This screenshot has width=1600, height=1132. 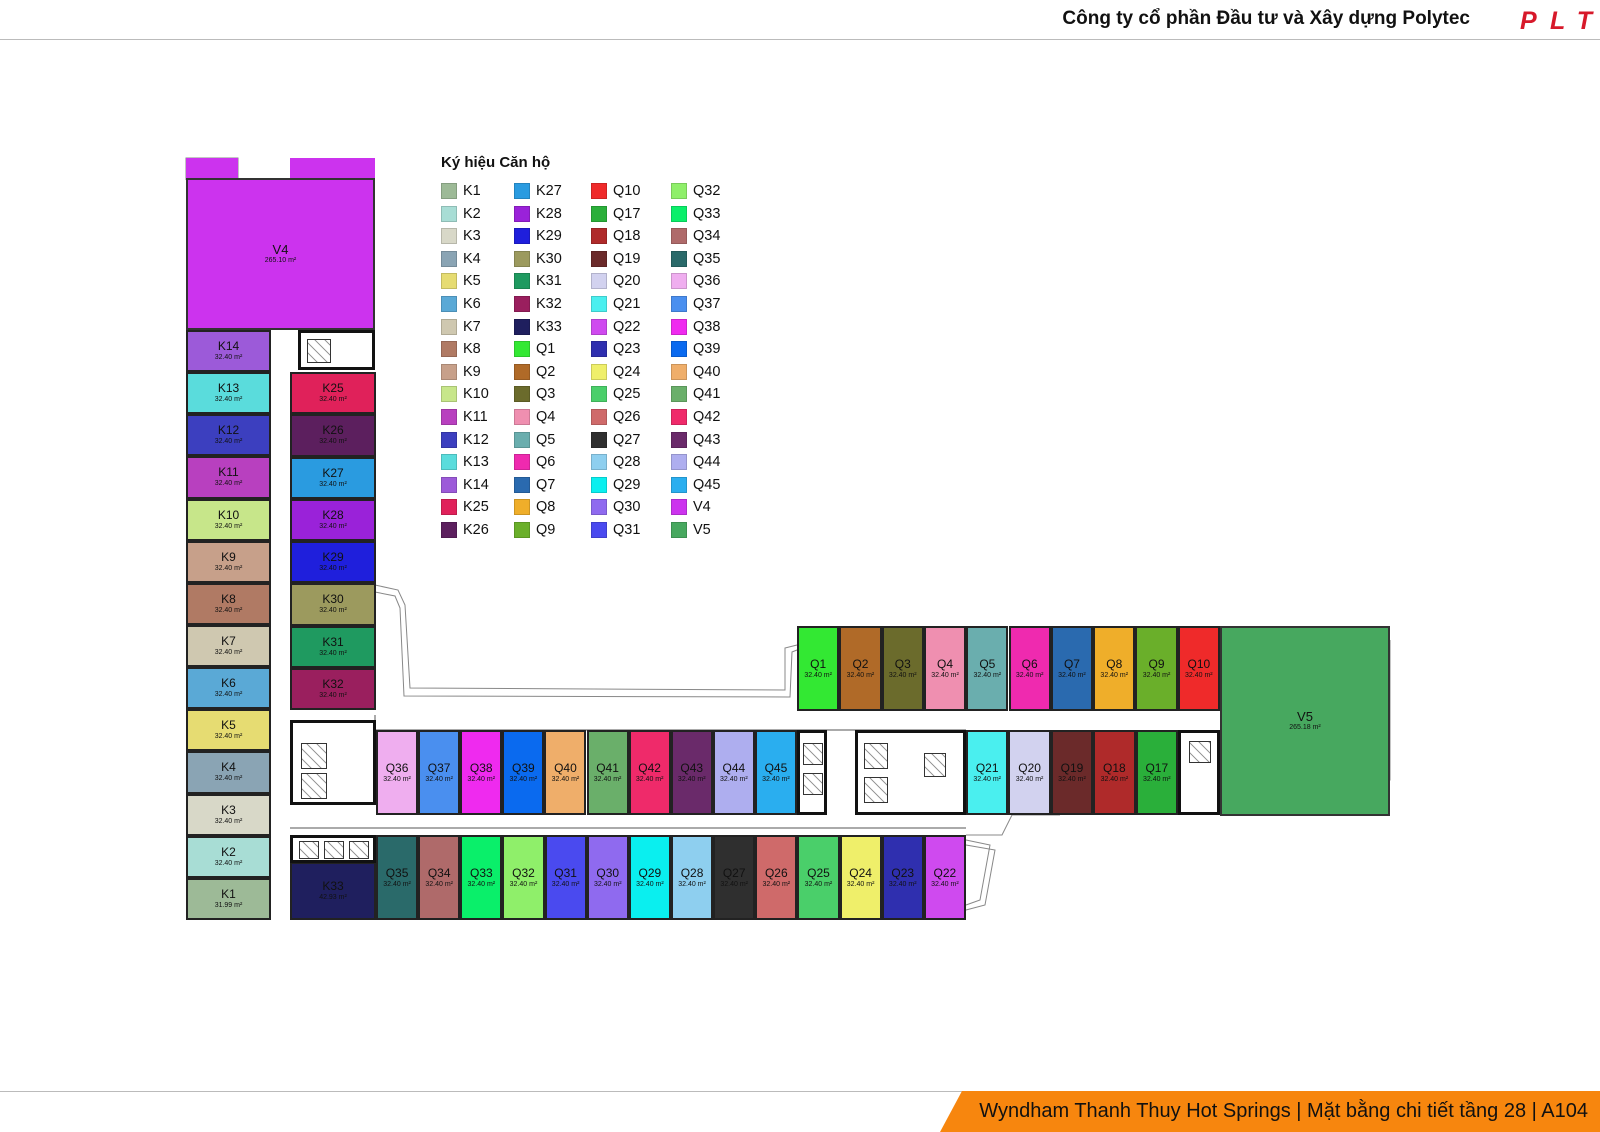 What do you see at coordinates (565, 772) in the screenshot?
I see `unit-q40: Q40 32.40 m²` at bounding box center [565, 772].